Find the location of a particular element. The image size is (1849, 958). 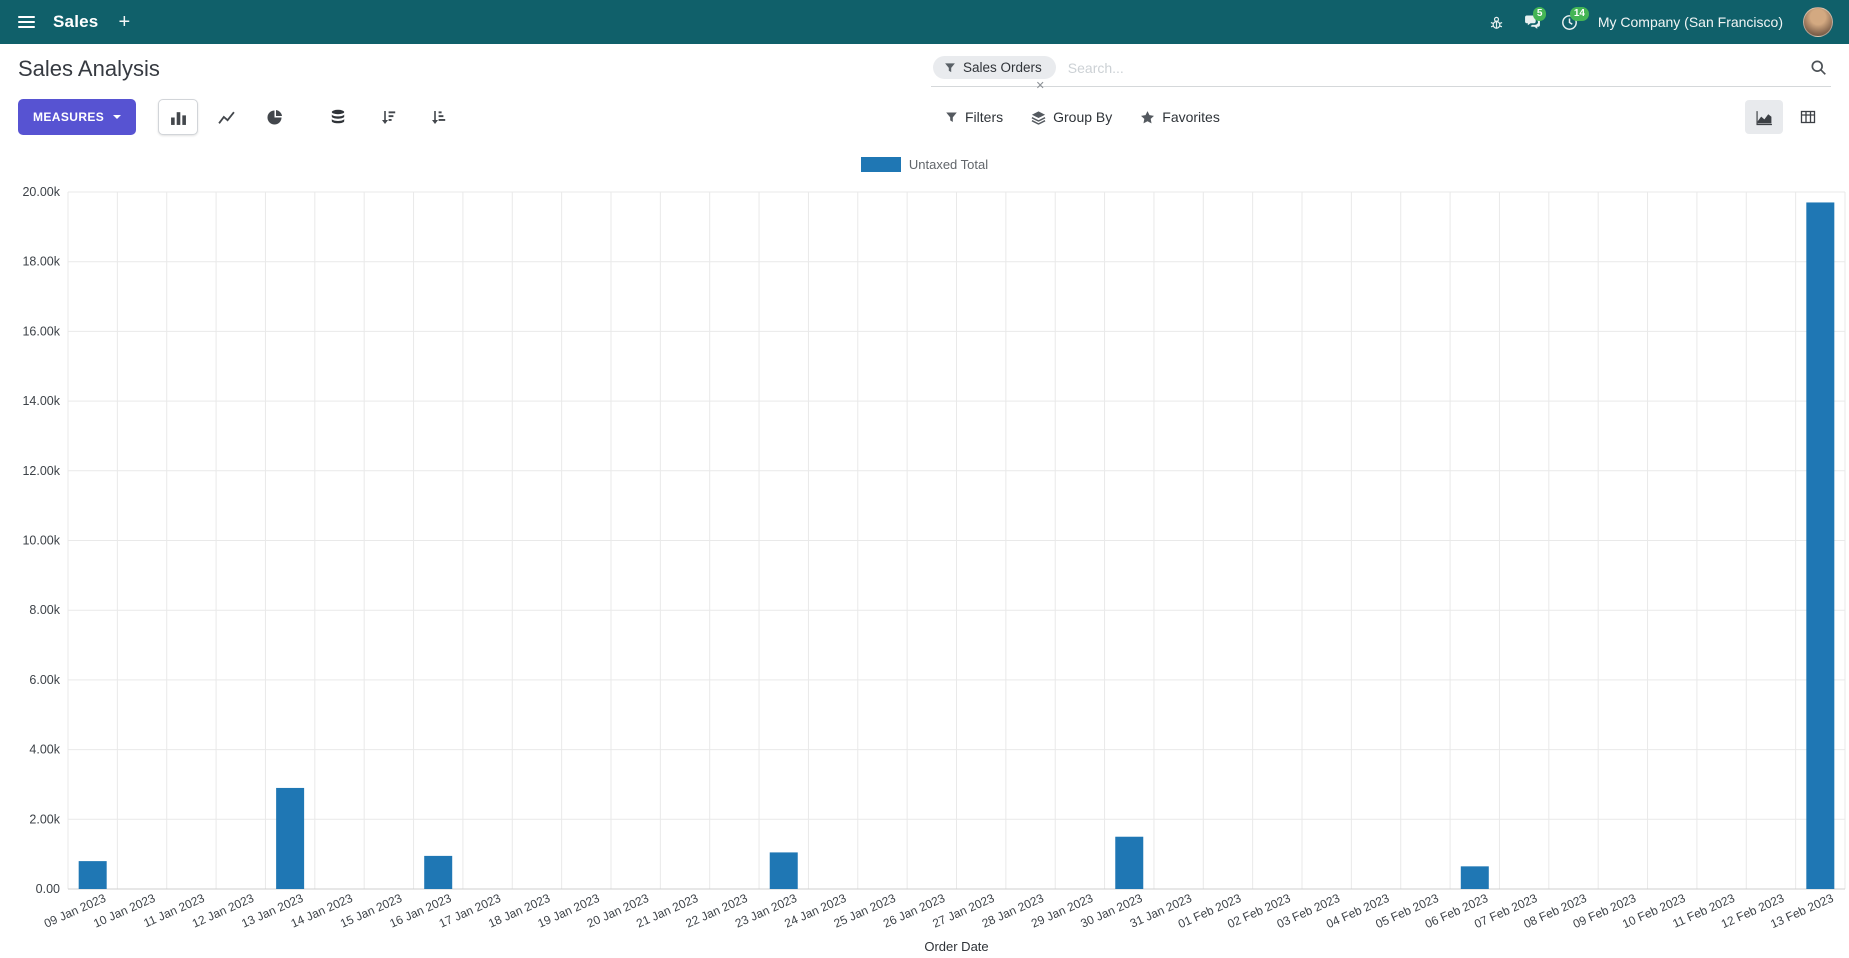

apps-menu-icon is located at coordinates (26, 22).